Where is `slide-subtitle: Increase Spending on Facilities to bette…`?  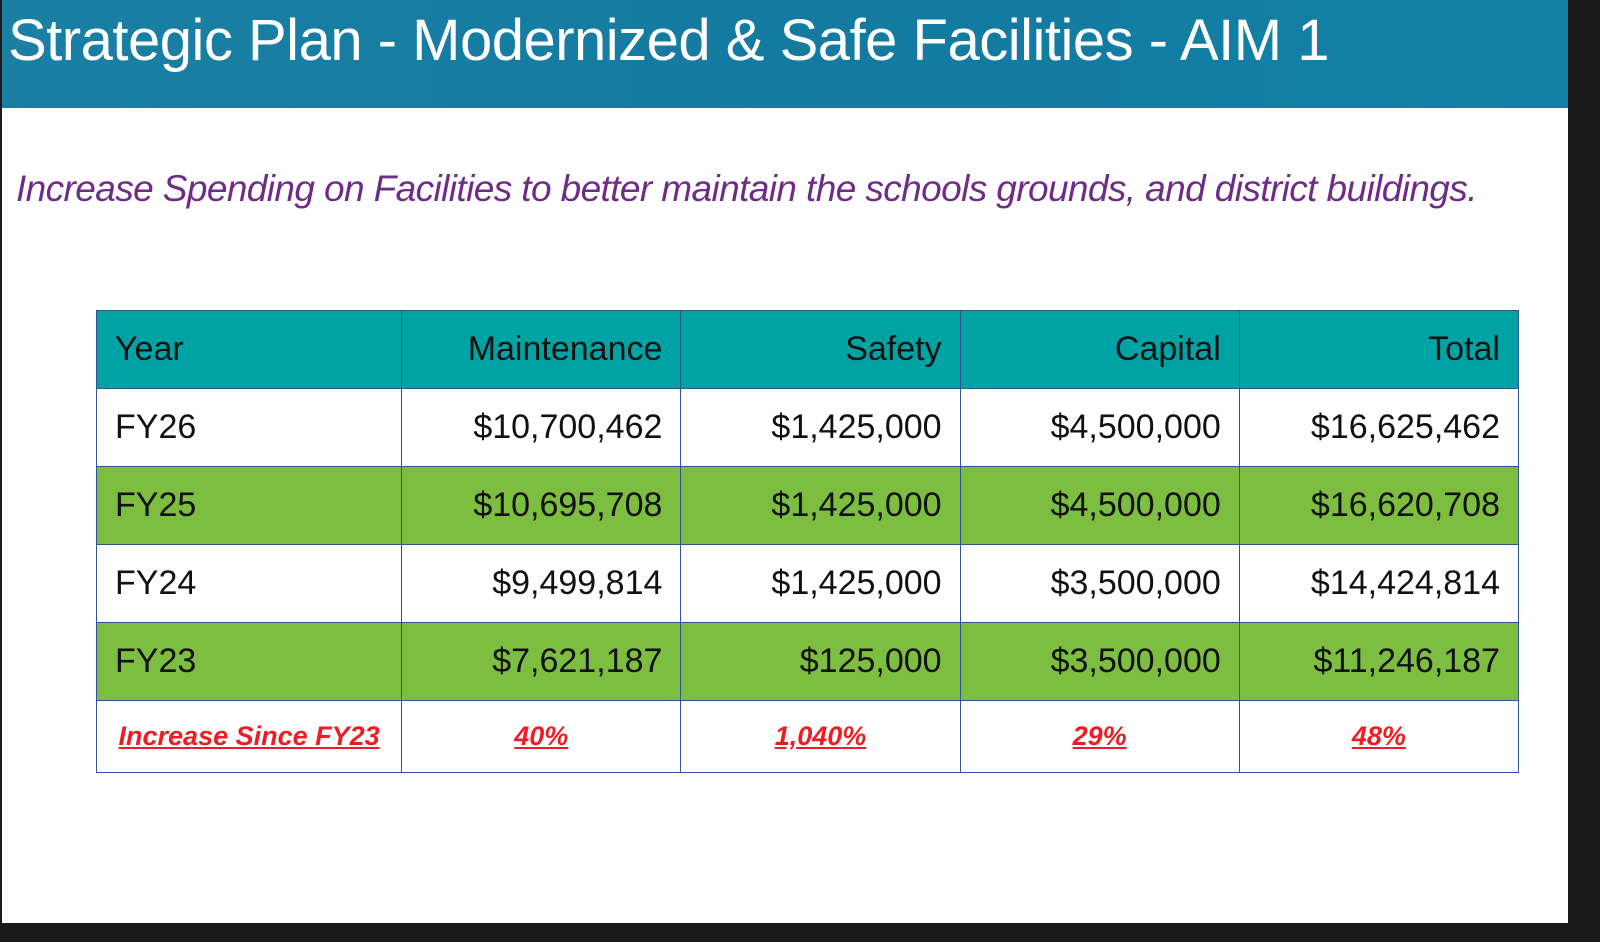
slide-subtitle: Increase Spending on Facilities to bette… is located at coordinates (746, 188).